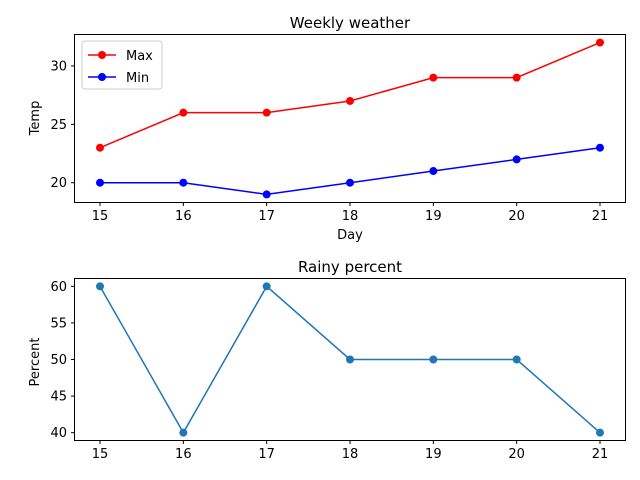 The image size is (640, 480). I want to click on temperature-x-tick-label: 18, so click(350, 216).